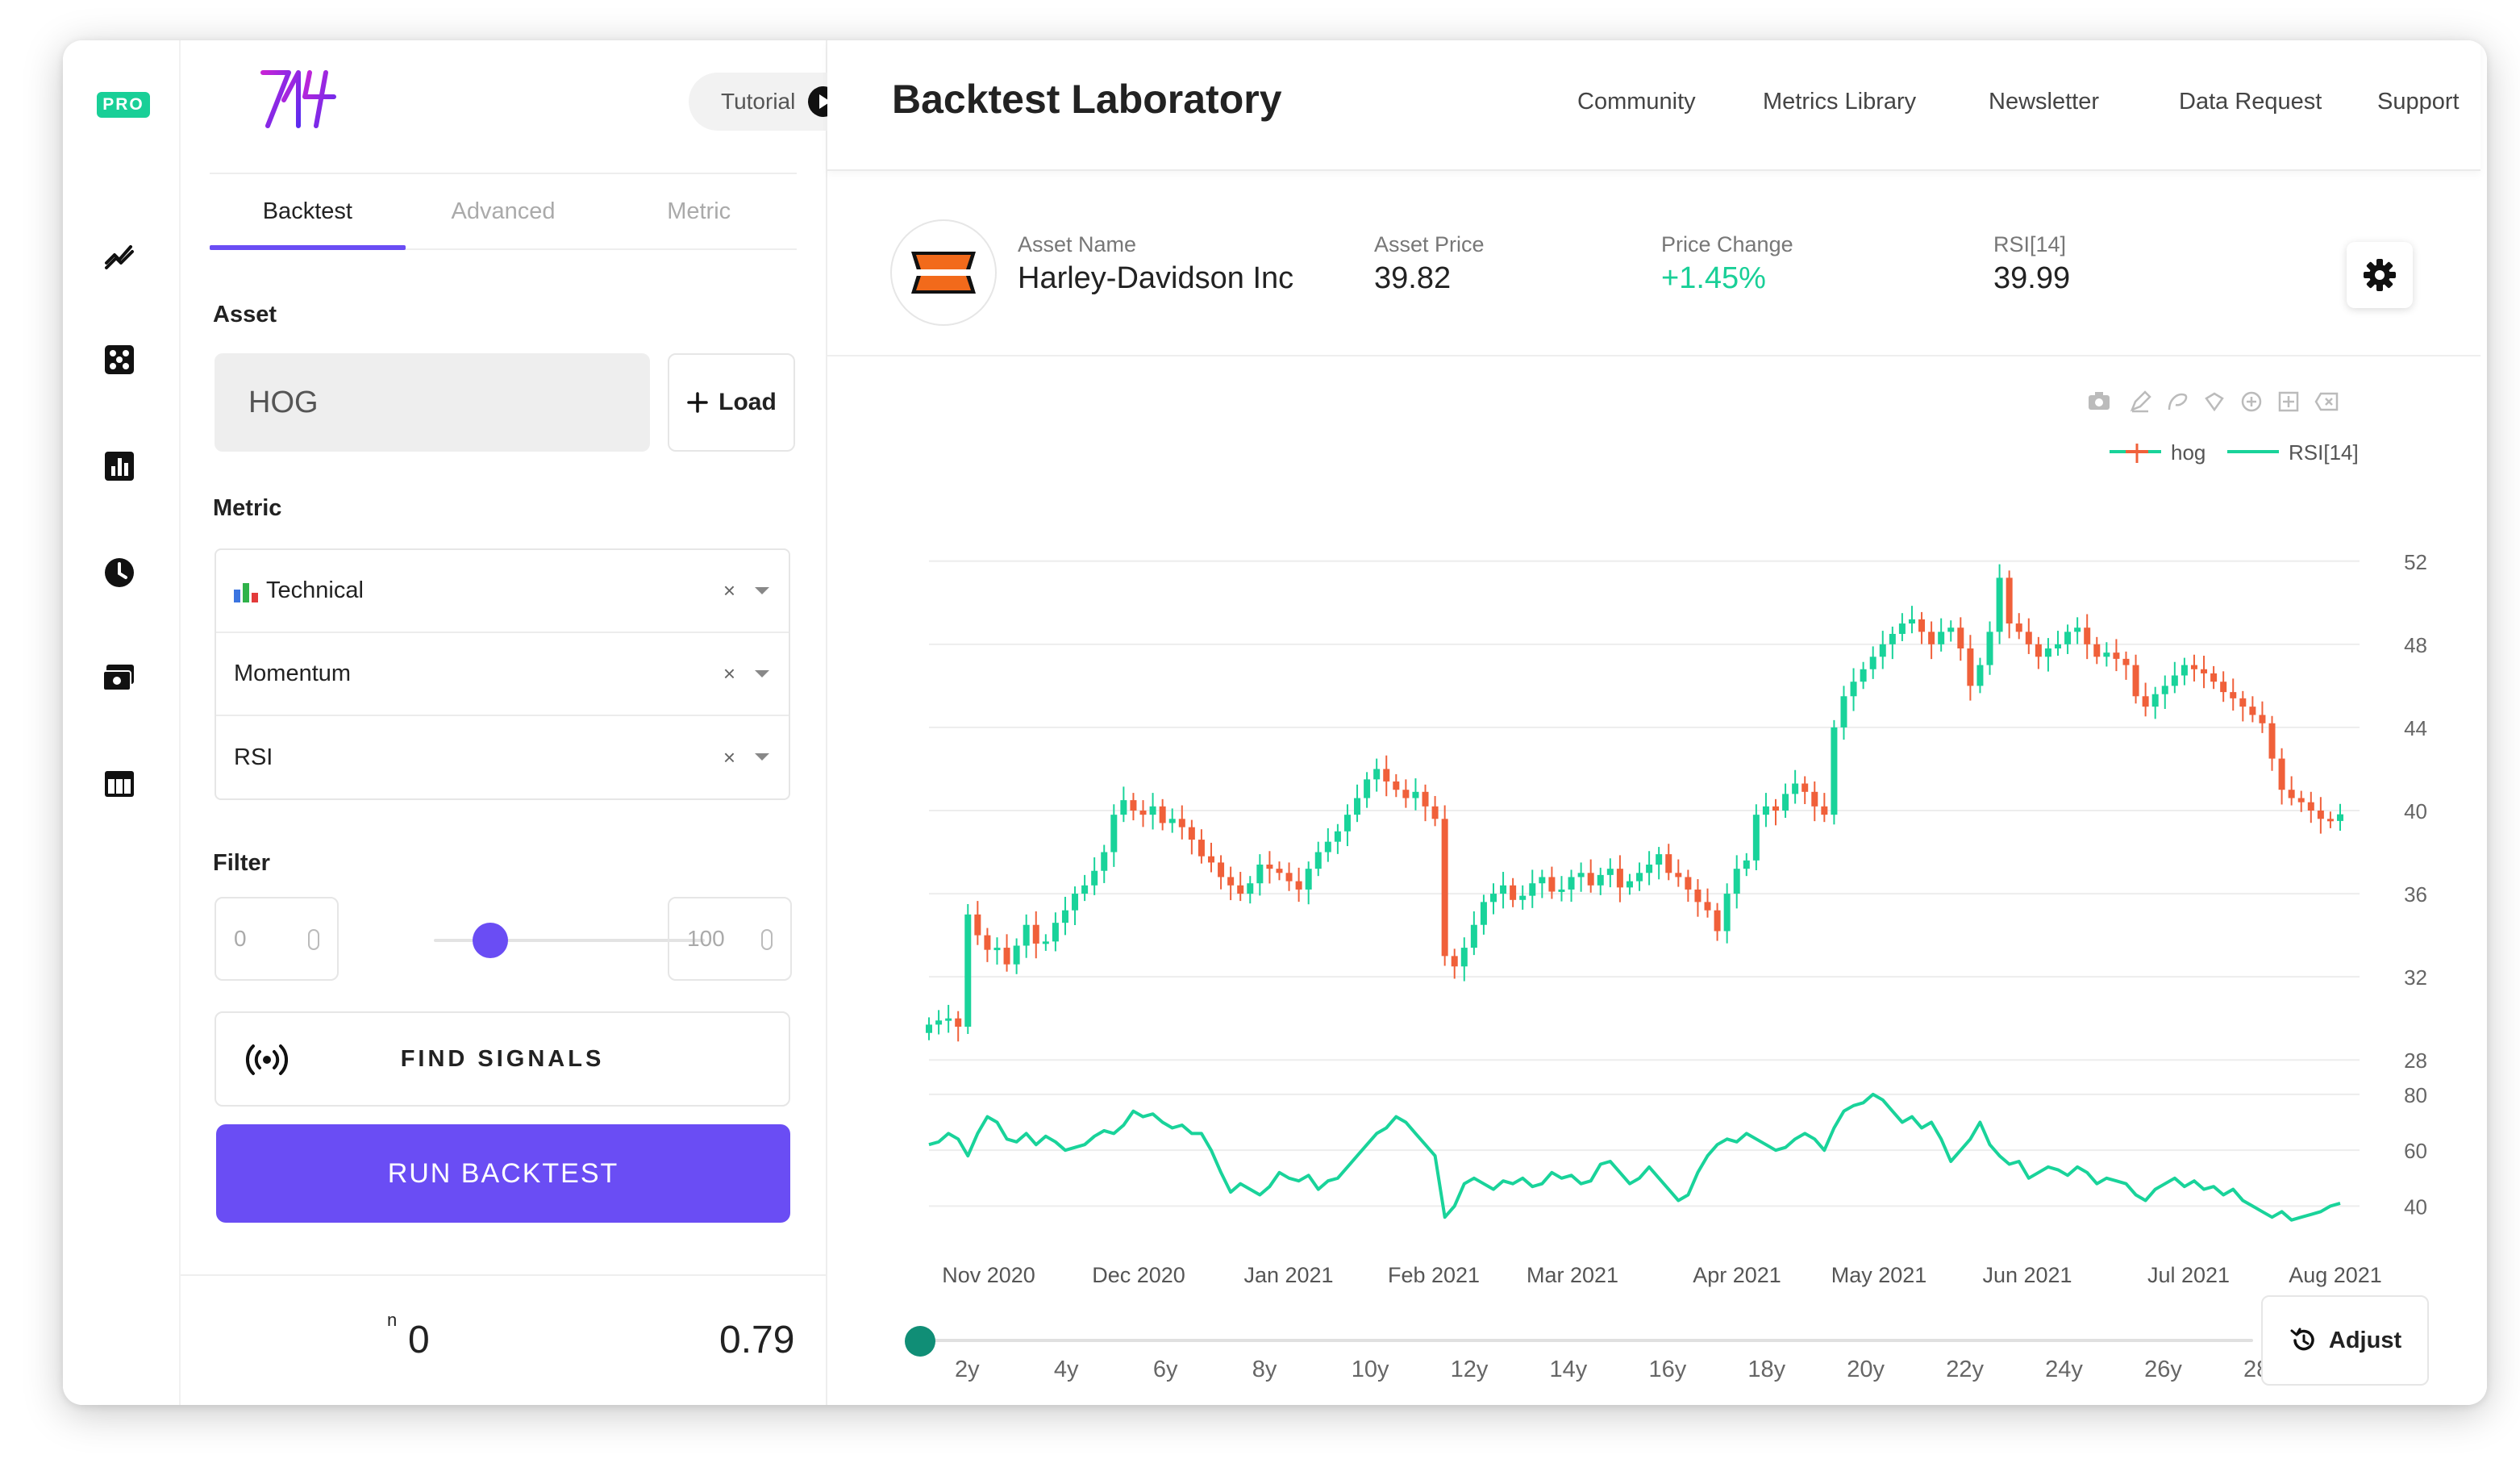 Image resolution: width=2520 pixels, height=1459 pixels. I want to click on pencil-icon, so click(2140, 403).